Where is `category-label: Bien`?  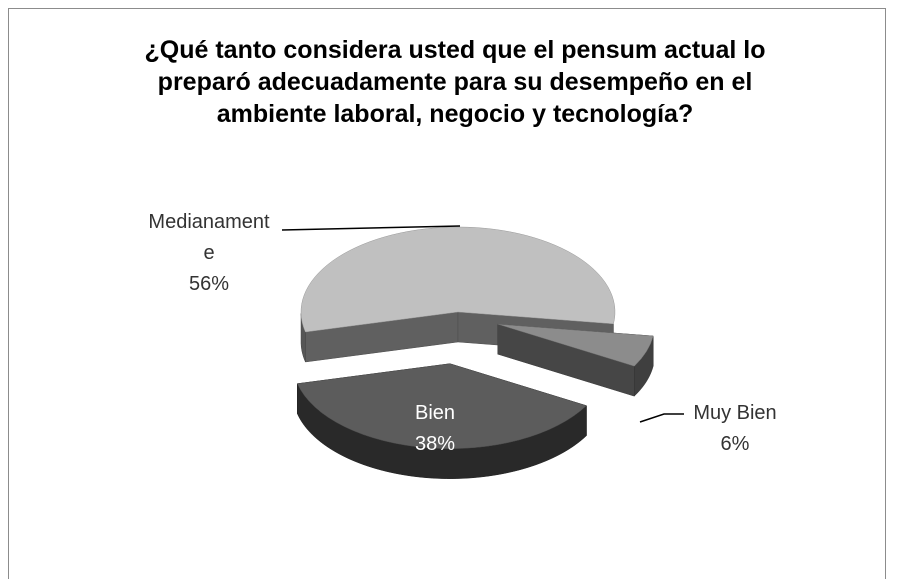 category-label: Bien is located at coordinates (435, 413).